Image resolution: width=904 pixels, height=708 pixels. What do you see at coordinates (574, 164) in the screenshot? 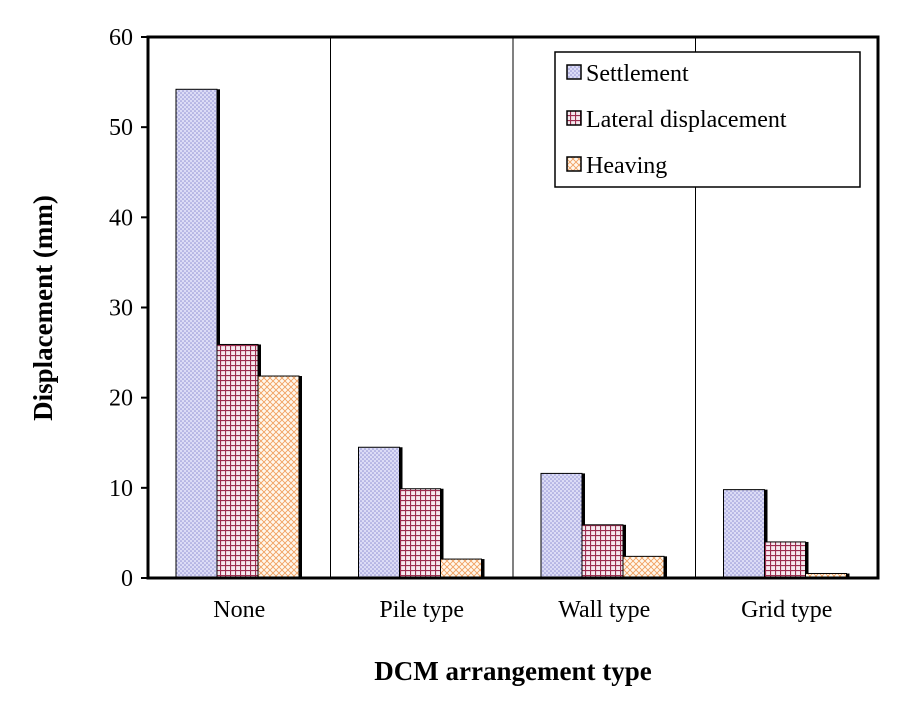
I see `legend-swatch-heaving` at bounding box center [574, 164].